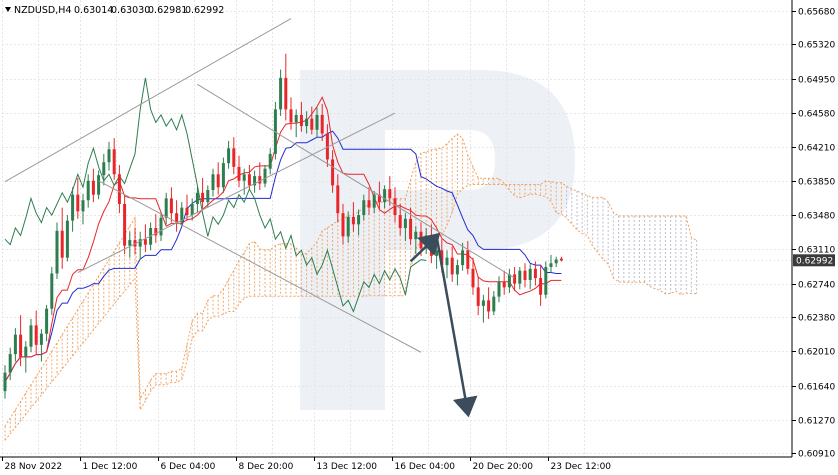 The width and height of the screenshot is (838, 475). What do you see at coordinates (425, 467) in the screenshot?
I see `time-tick-label: 16 Dec 04:00` at bounding box center [425, 467].